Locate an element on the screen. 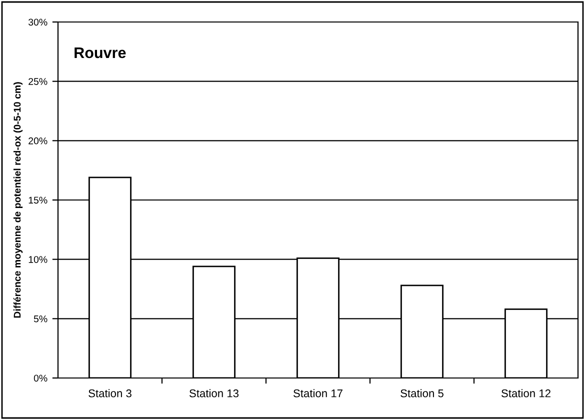 The image size is (585, 420). x-tick-label: Station 17 is located at coordinates (317, 393).